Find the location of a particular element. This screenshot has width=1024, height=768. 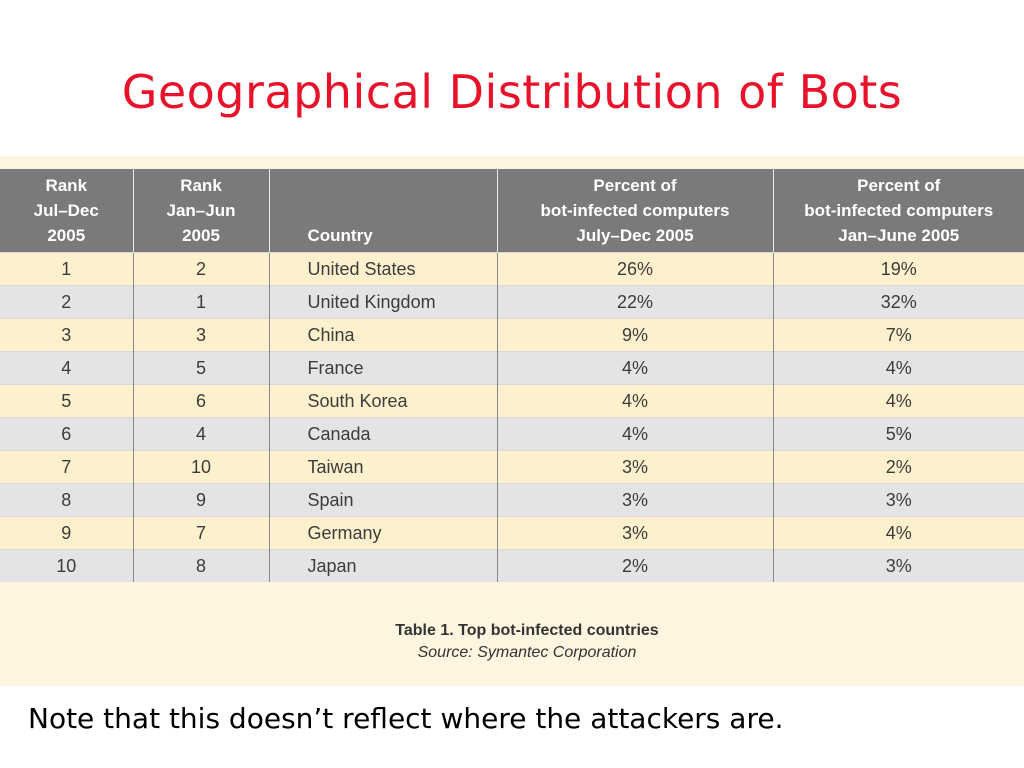

table-row: 8 9 Spain 3% 3% is located at coordinates (512, 500).